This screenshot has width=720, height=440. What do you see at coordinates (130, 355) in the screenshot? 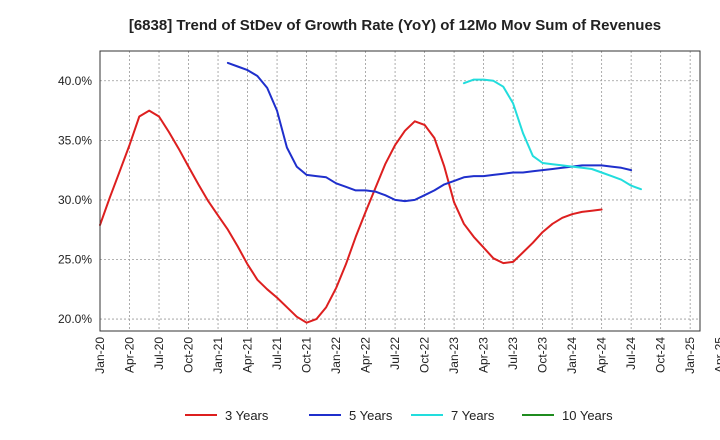
I see `x-tick-label: Apr-20` at bounding box center [130, 355].